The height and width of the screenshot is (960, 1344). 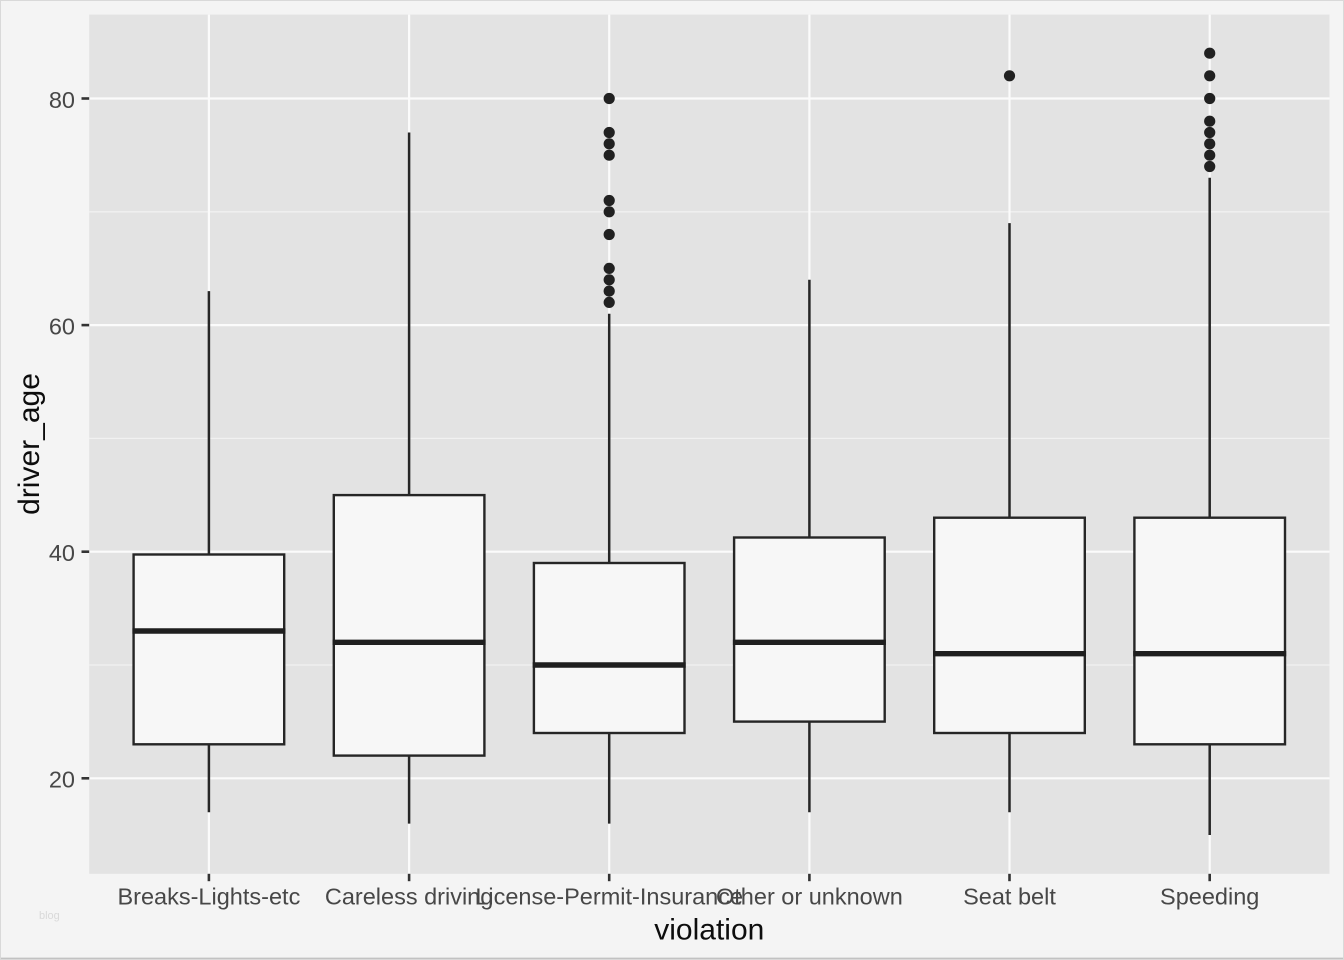 I want to click on svg-text: Seat belt, so click(x=1009, y=897).